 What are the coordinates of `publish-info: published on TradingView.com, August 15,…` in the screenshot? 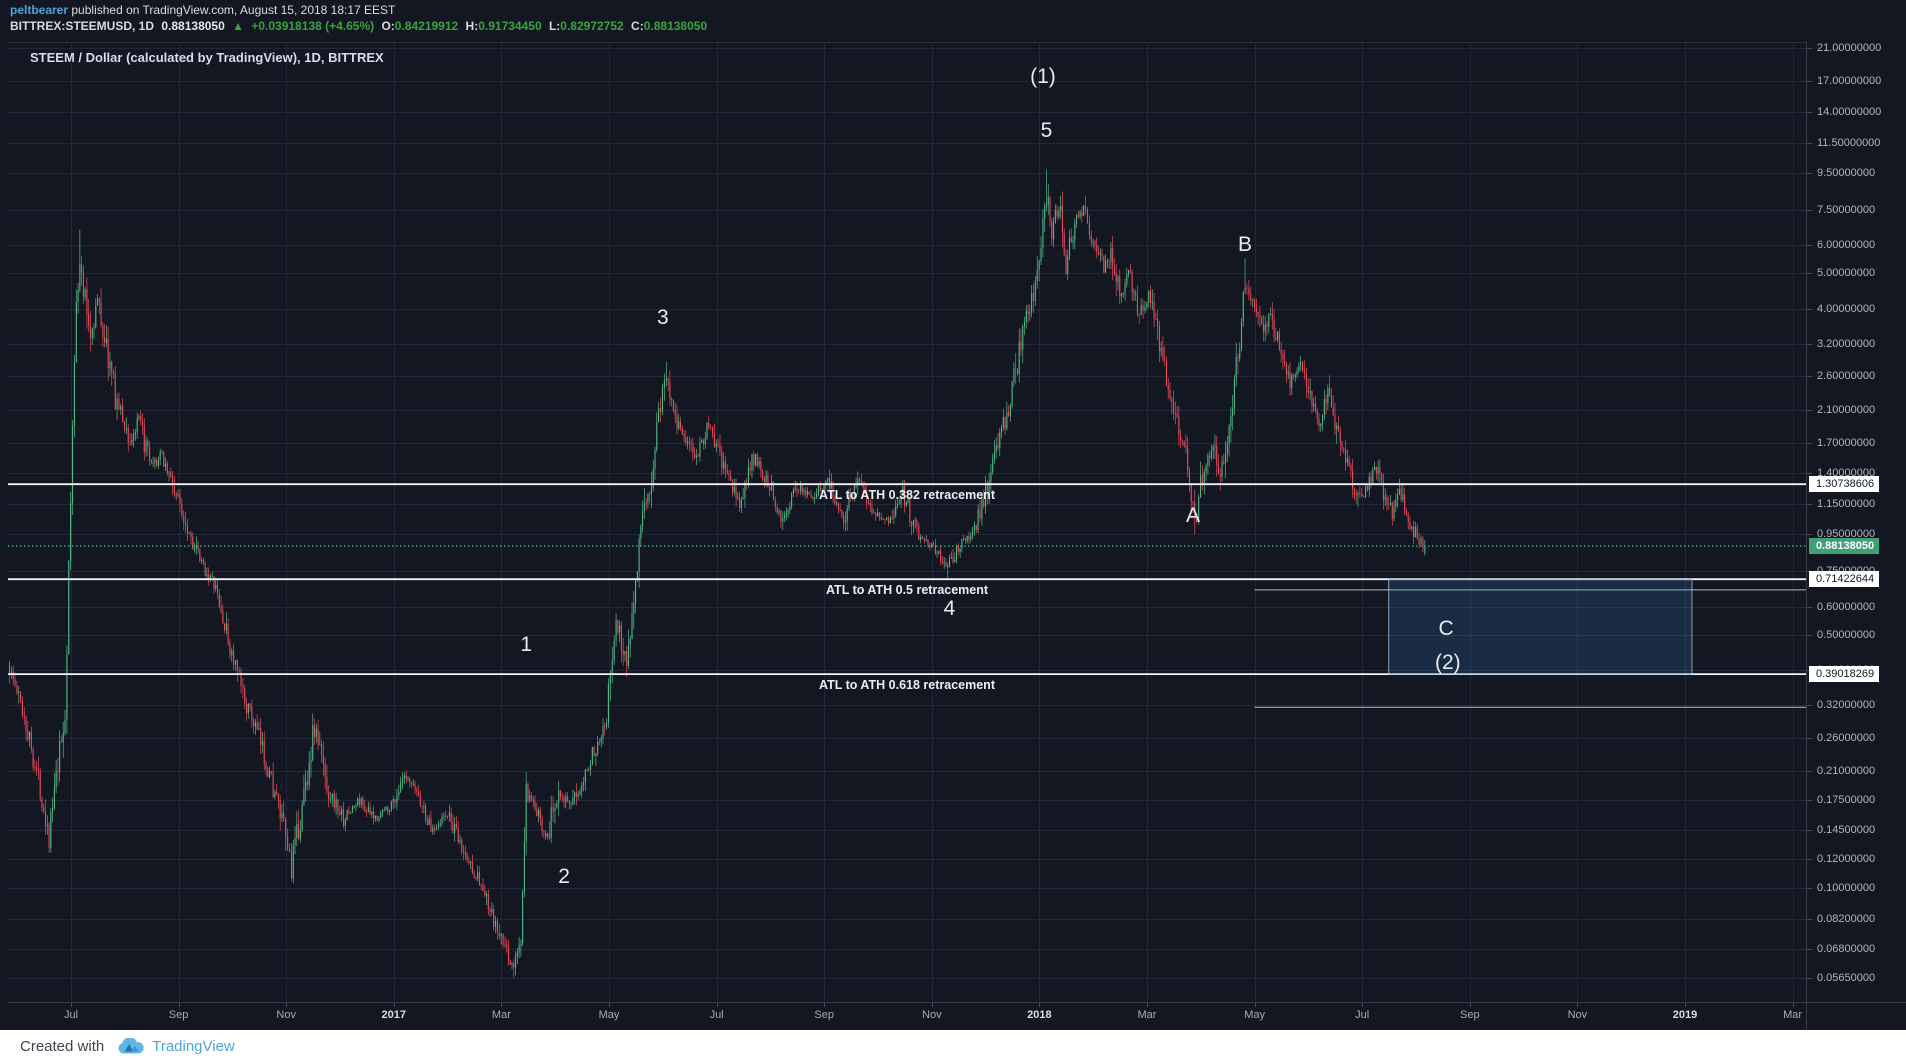 It's located at (233, 10).